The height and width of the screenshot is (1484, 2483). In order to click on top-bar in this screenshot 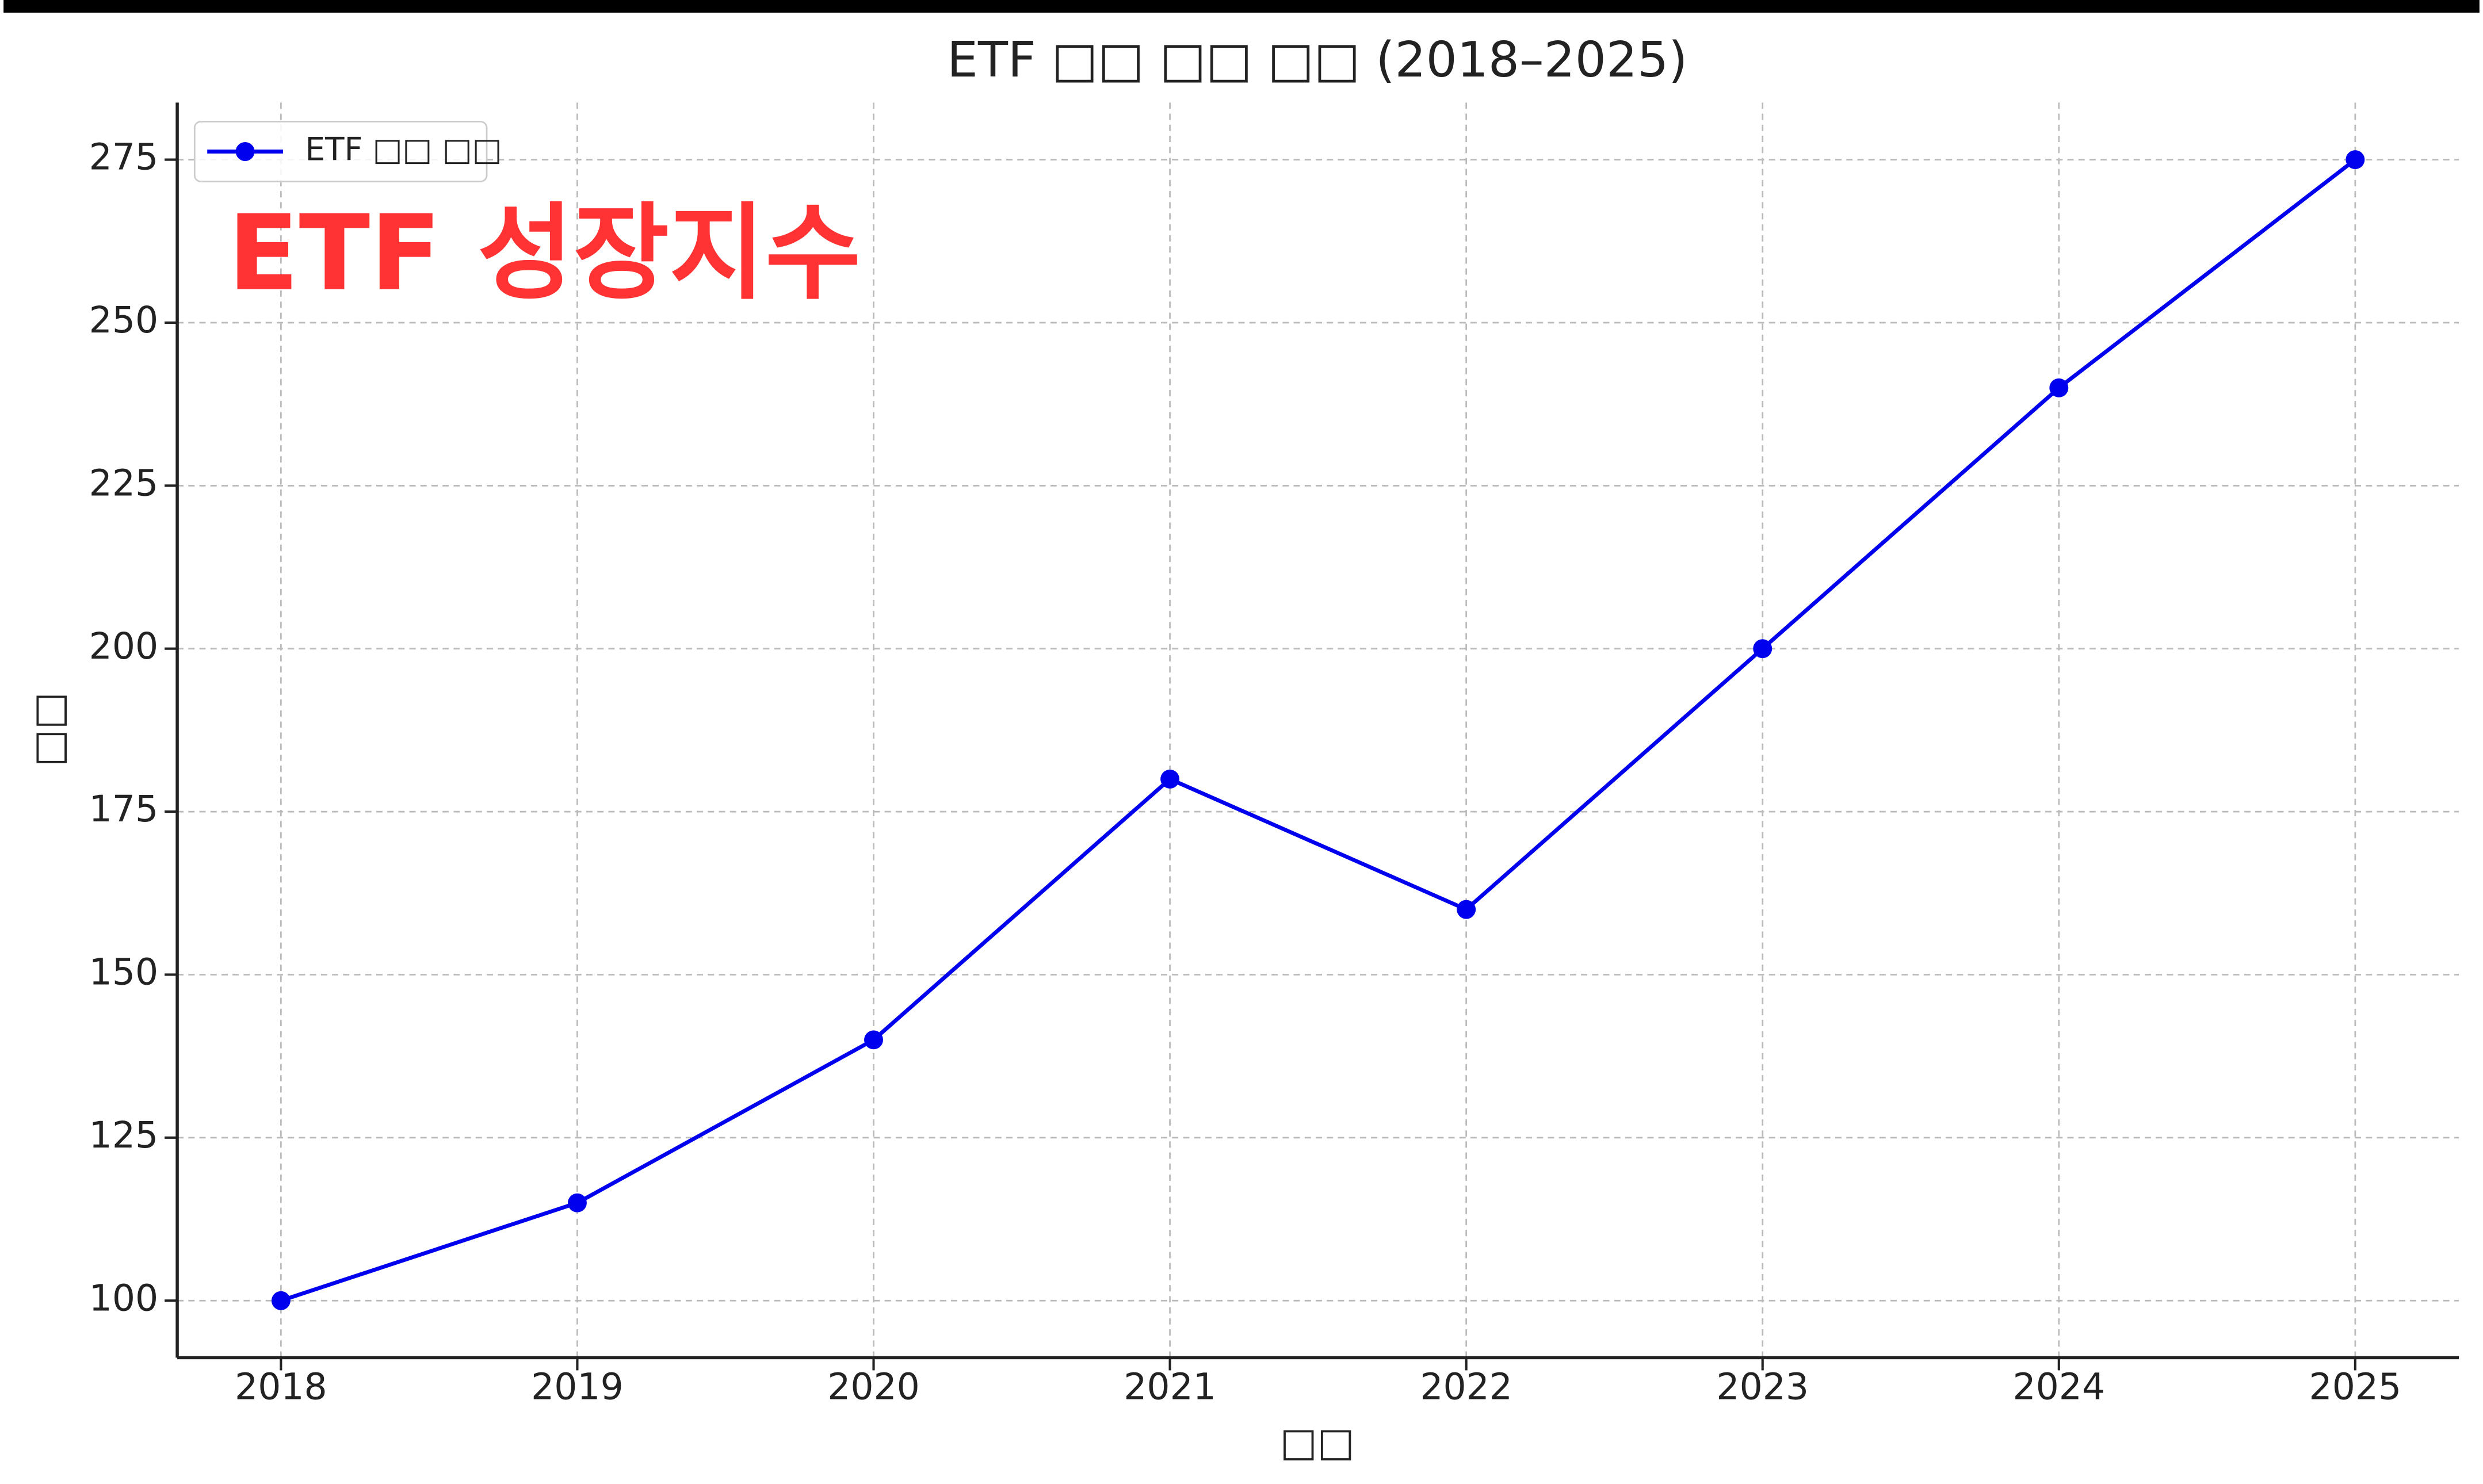, I will do `click(1241, 6)`.